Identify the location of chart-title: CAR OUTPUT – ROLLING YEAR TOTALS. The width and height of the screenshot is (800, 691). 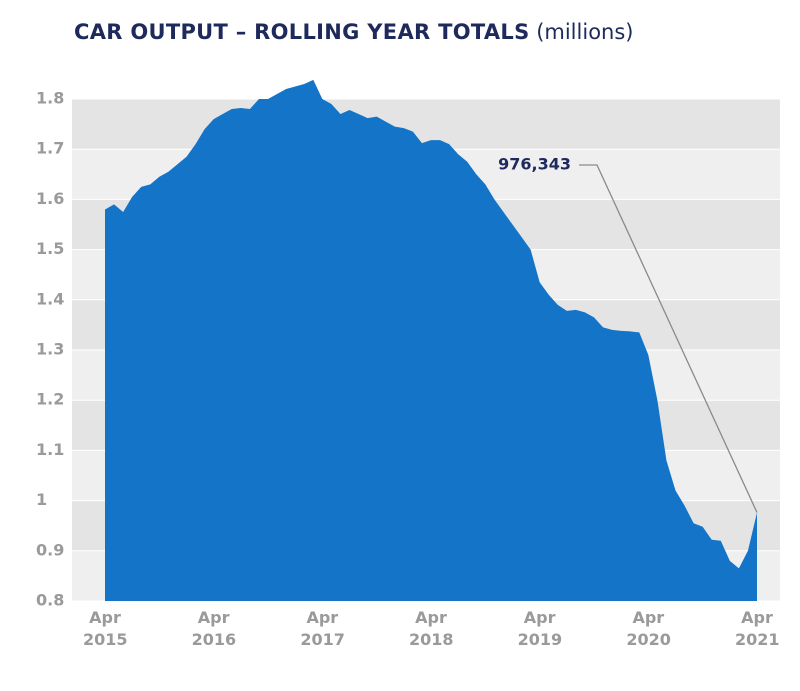
(302, 32).